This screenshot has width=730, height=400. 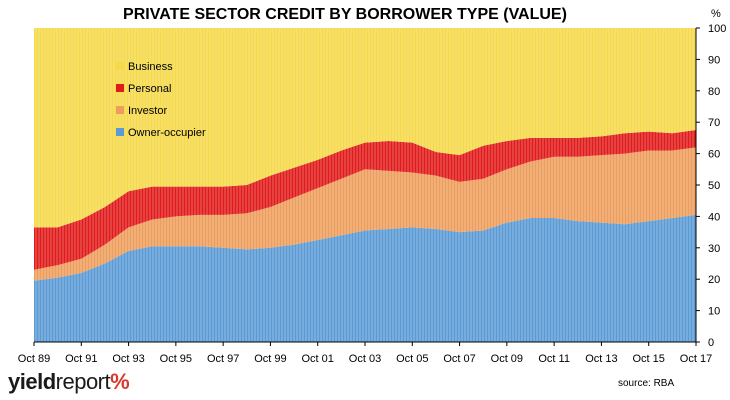 What do you see at coordinates (714, 186) in the screenshot?
I see `y-tick-label: 50` at bounding box center [714, 186].